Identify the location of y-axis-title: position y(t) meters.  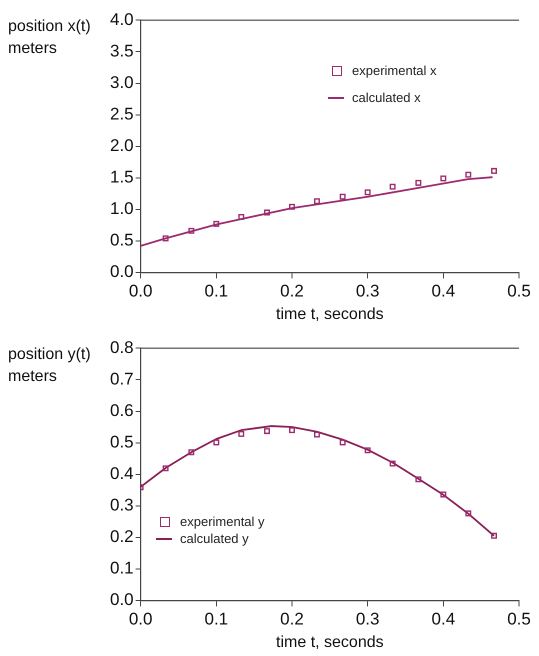
(50, 366).